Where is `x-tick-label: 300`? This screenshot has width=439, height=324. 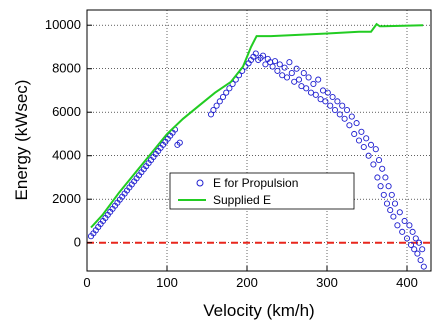
x-tick-label: 300 is located at coordinates (327, 282).